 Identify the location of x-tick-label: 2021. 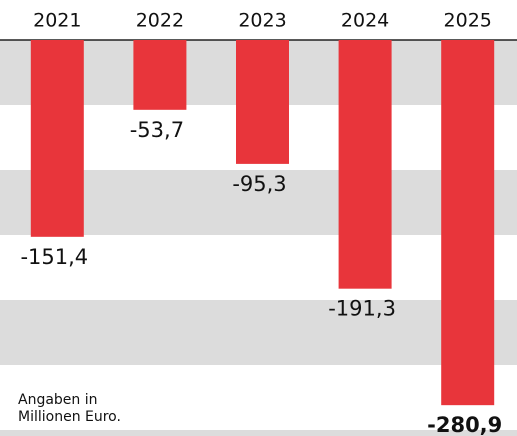
(57, 21).